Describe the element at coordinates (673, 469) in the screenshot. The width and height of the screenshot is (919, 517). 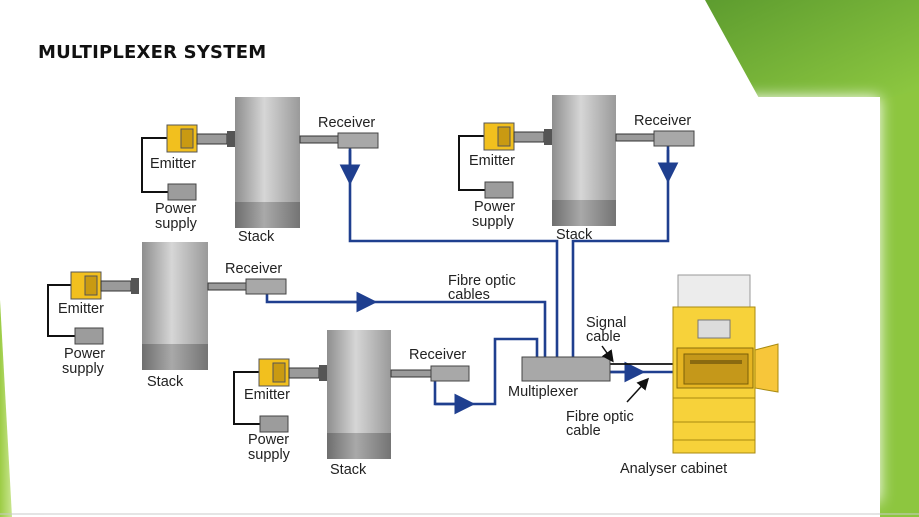
I see `analyser-cabinet-label: Analyser cabinet` at that location.